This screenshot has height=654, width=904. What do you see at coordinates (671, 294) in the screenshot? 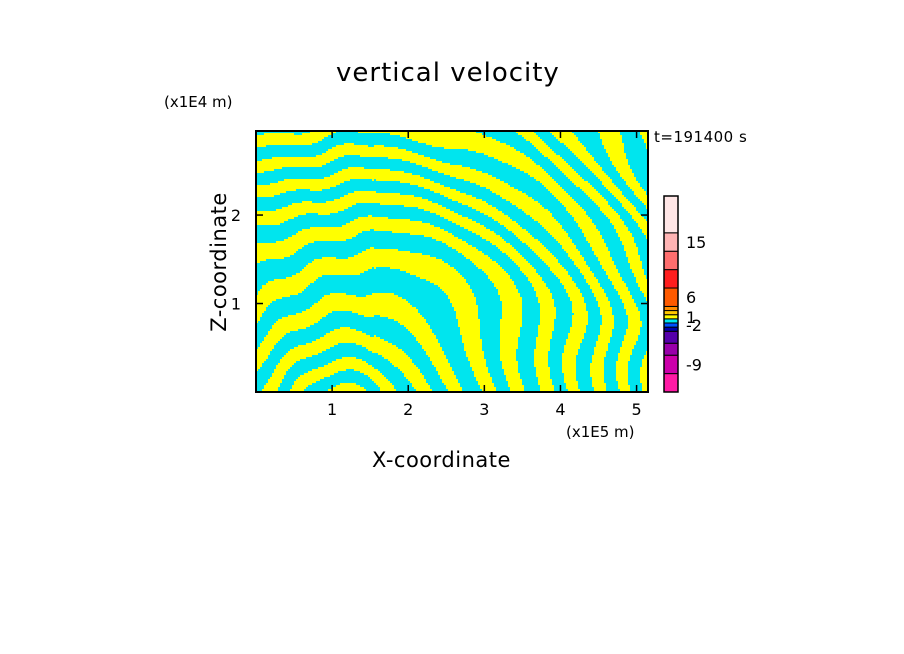
I see `colorbar-frame` at bounding box center [671, 294].